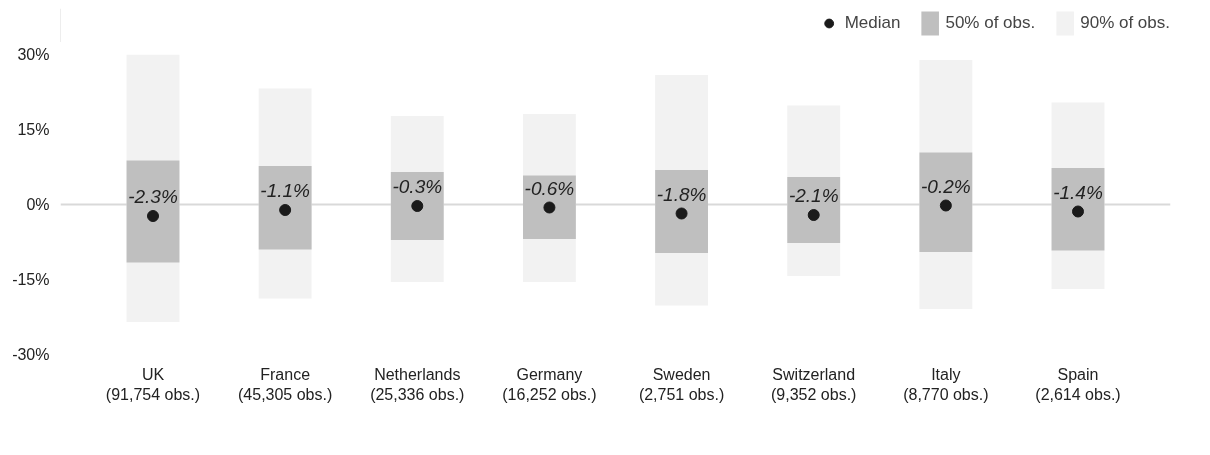  What do you see at coordinates (813, 195) in the screenshot?
I see `data-label: -2.1%` at bounding box center [813, 195].